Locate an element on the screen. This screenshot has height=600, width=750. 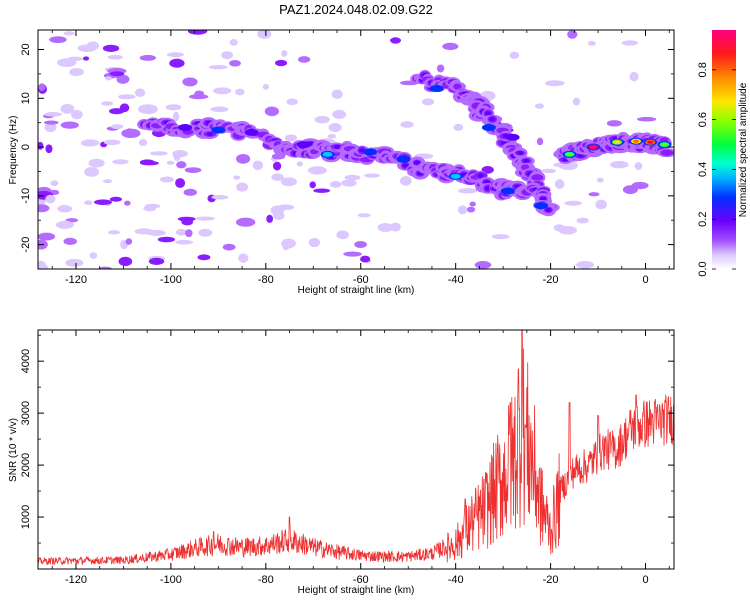
x-tick-label: -80 is located at coordinates (266, 580).